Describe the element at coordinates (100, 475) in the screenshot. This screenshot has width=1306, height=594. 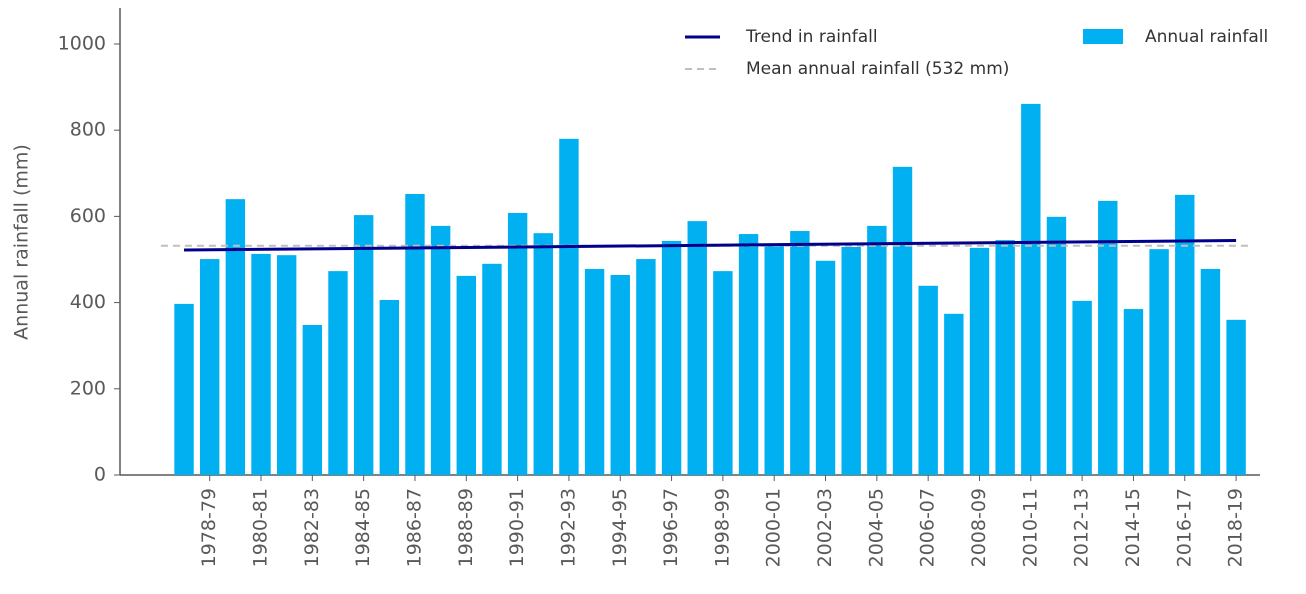
I see `y-tick-label: 0` at that location.